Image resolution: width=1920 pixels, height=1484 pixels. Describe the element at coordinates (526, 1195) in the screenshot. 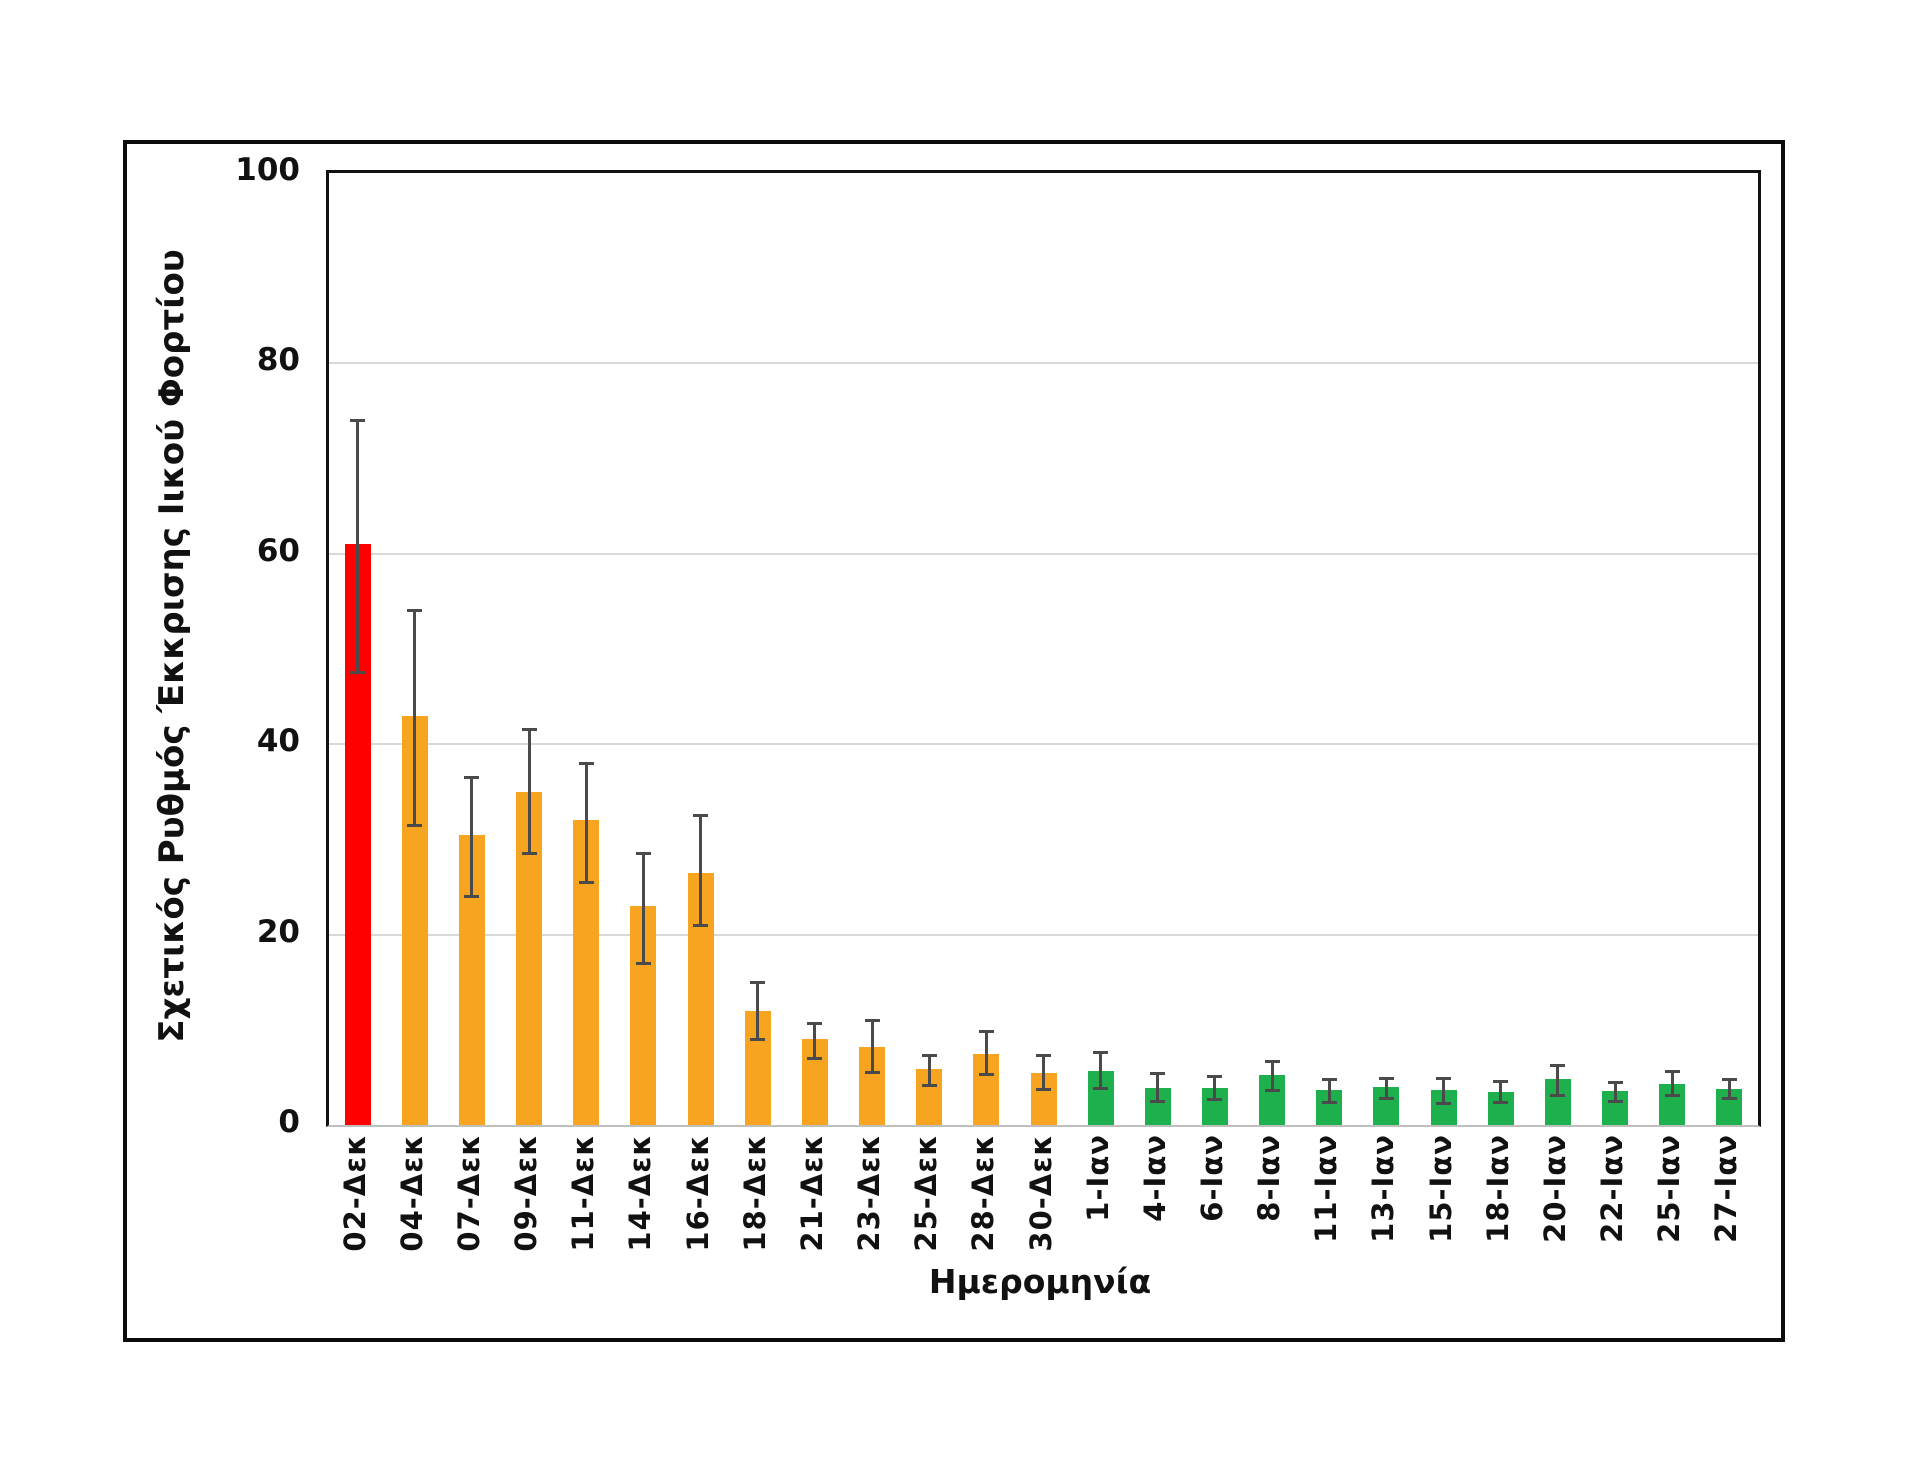

I see `x-tick-label-wrap: 09-Δεκ` at that location.